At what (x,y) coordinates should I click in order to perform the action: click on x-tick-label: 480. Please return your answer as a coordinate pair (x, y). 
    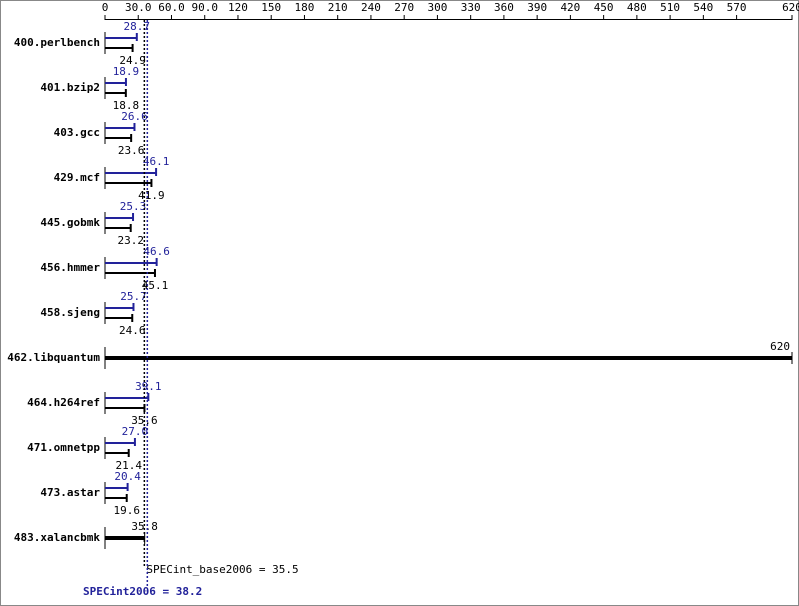
    Looking at the image, I should click on (637, 7).